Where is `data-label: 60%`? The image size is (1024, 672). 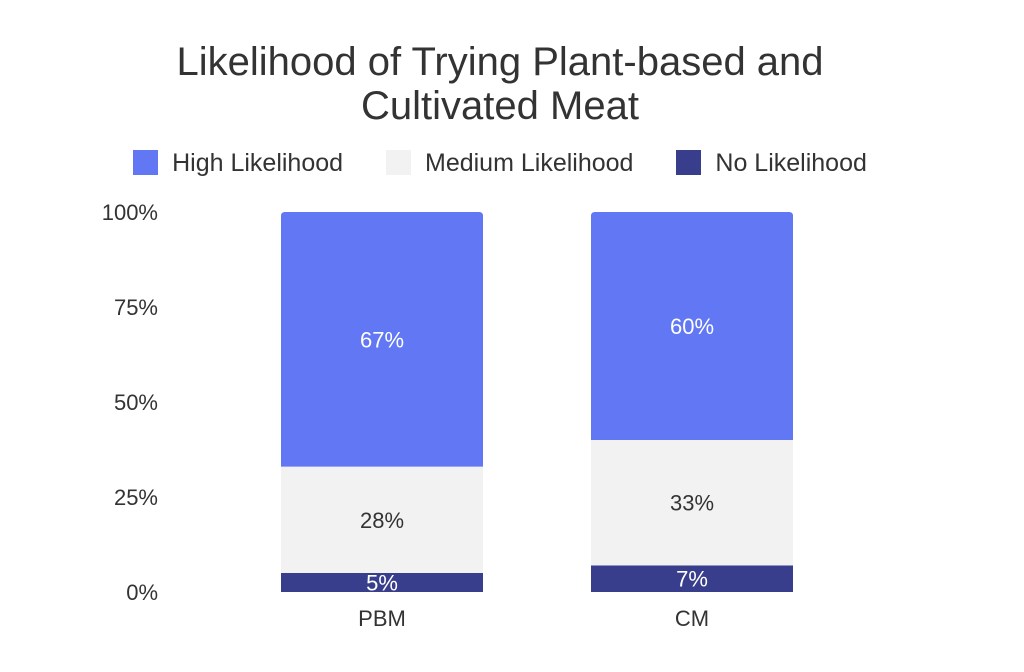
data-label: 60% is located at coordinates (692, 326).